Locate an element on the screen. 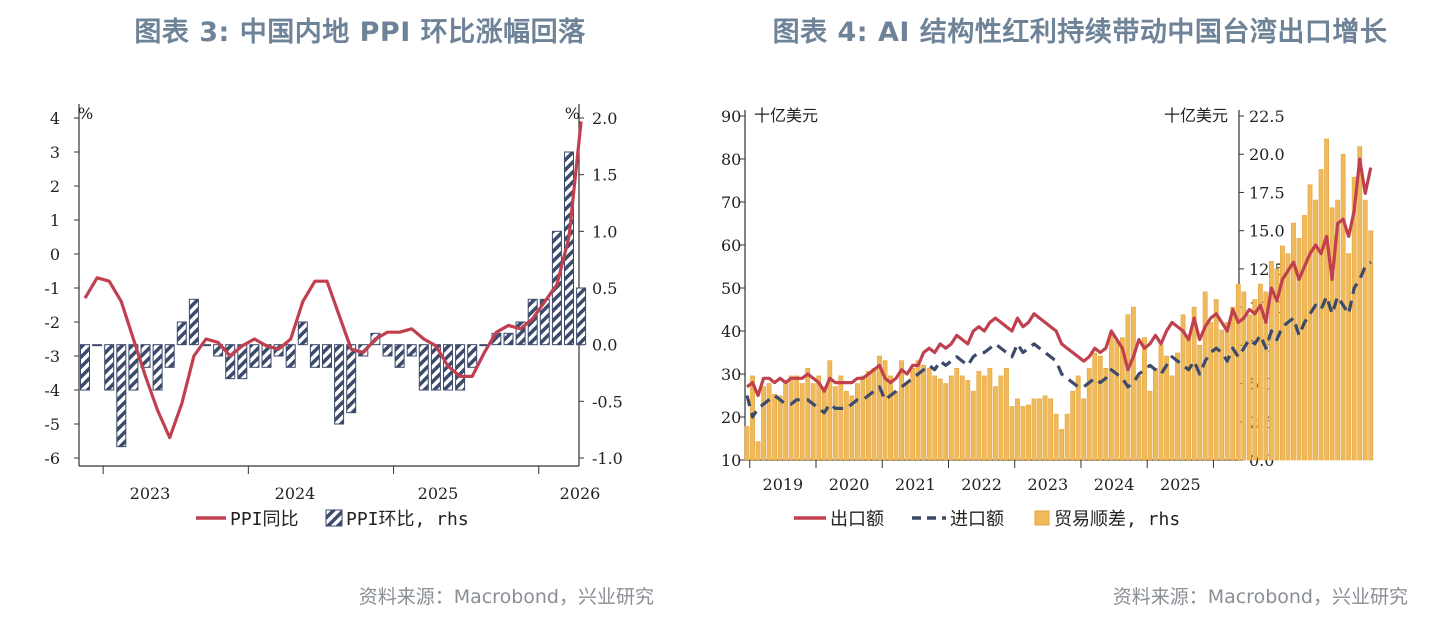 The image size is (1440, 623). chart-title: 图表 3: 中国内地 PPI 环比涨幅回落 is located at coordinates (360, 32).